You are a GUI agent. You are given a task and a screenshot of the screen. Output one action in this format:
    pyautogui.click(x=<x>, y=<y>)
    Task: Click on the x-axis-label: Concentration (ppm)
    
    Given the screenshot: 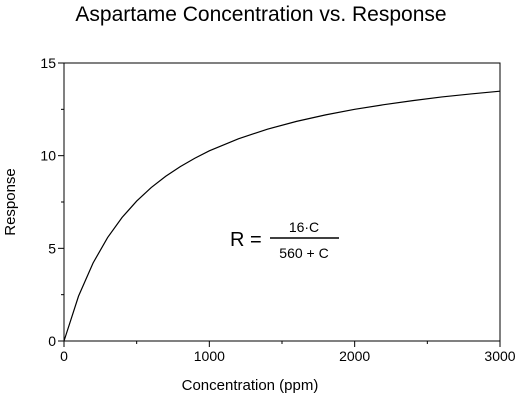 What is the action you would take?
    pyautogui.click(x=250, y=385)
    